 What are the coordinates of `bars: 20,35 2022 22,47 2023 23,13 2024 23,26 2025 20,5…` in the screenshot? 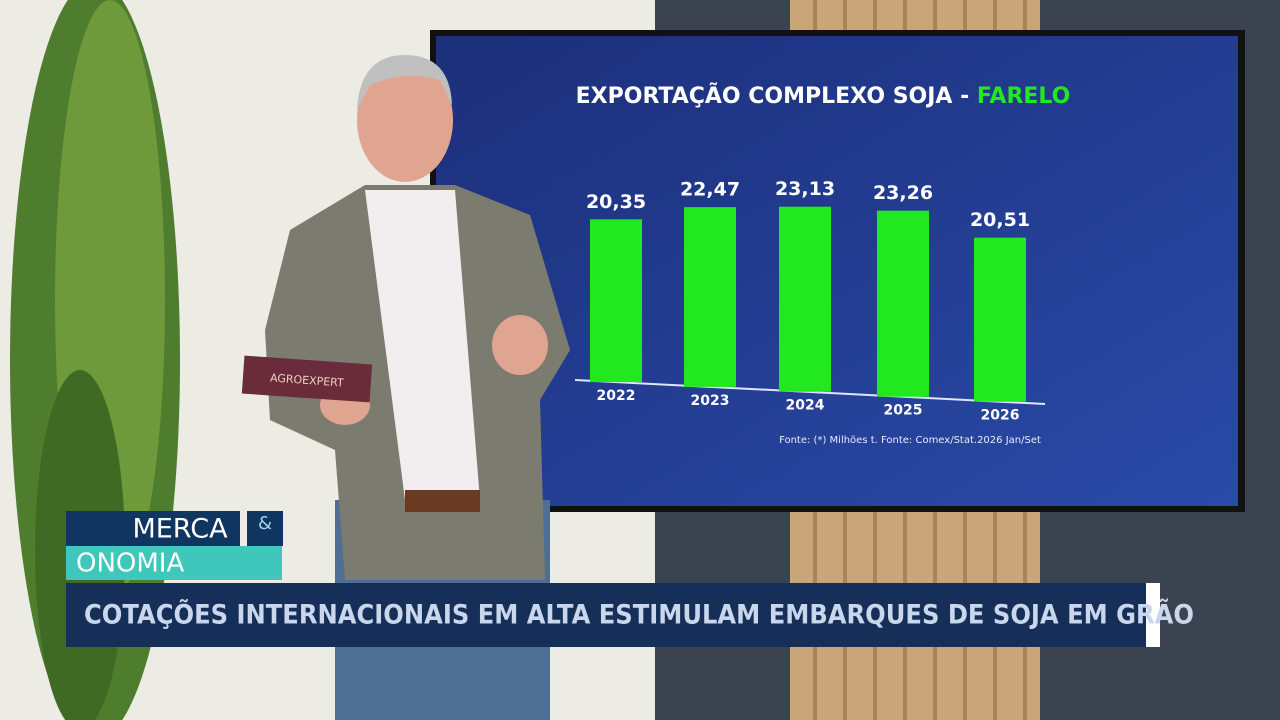 It's located at (808, 300).